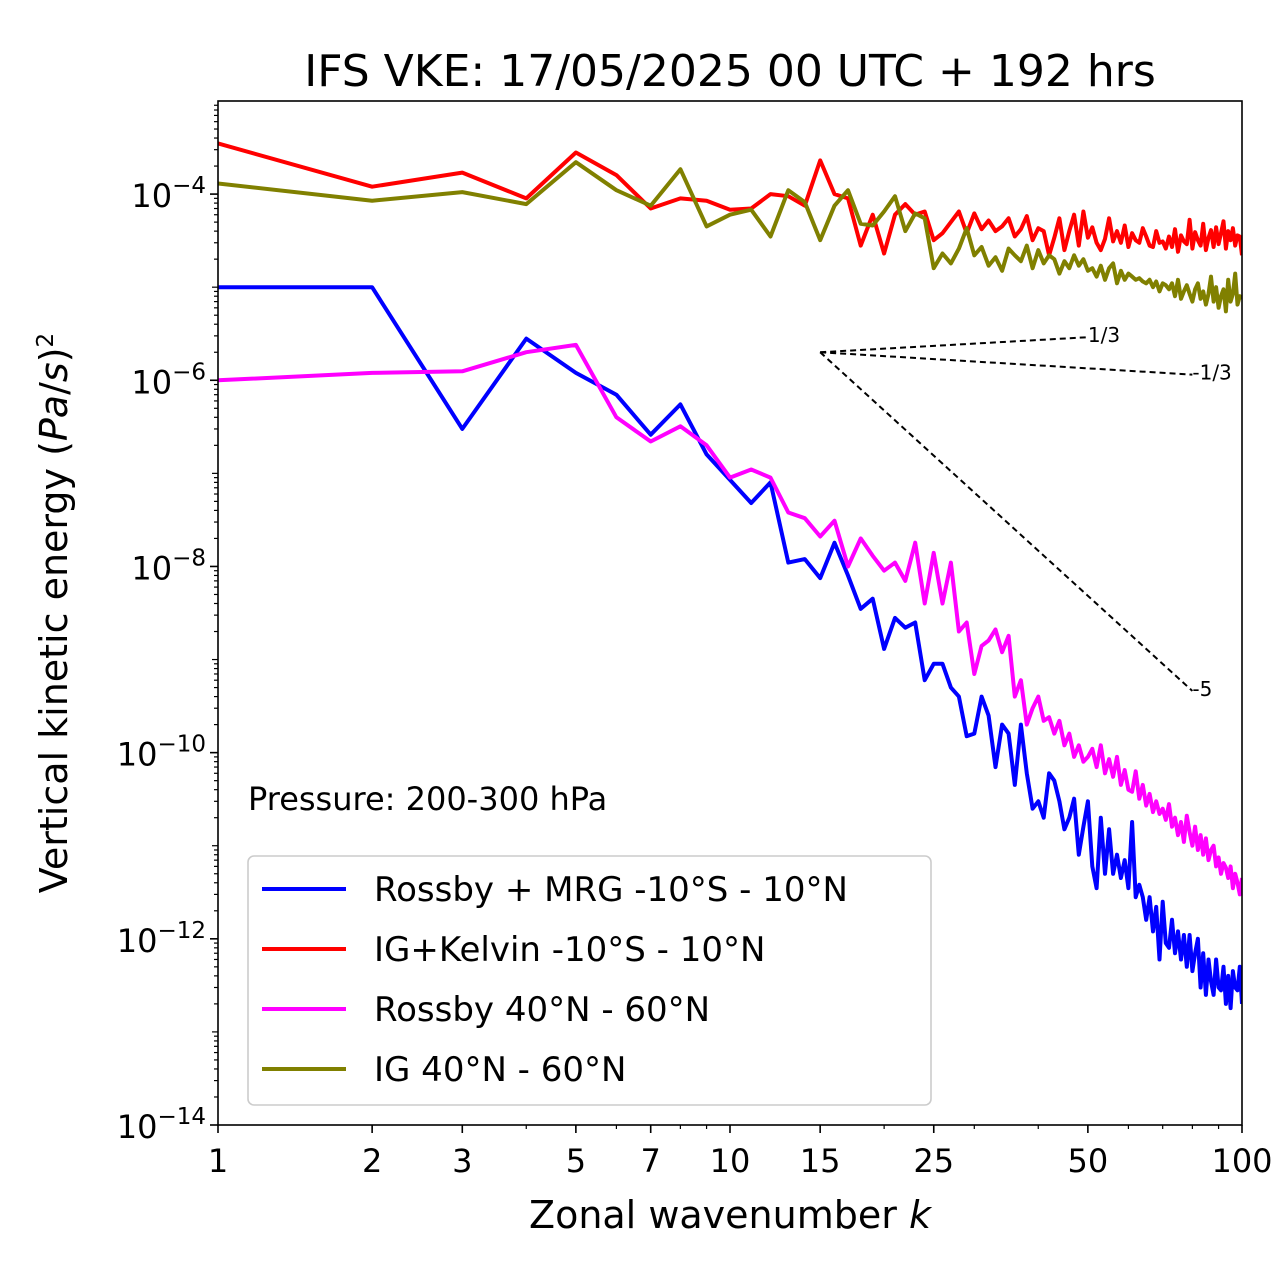 Image resolution: width=1280 pixels, height=1288 pixels. What do you see at coordinates (54, 613) in the screenshot?
I see `y-axis-label: Vertical kinetic energy (Pa/s)2` at bounding box center [54, 613].